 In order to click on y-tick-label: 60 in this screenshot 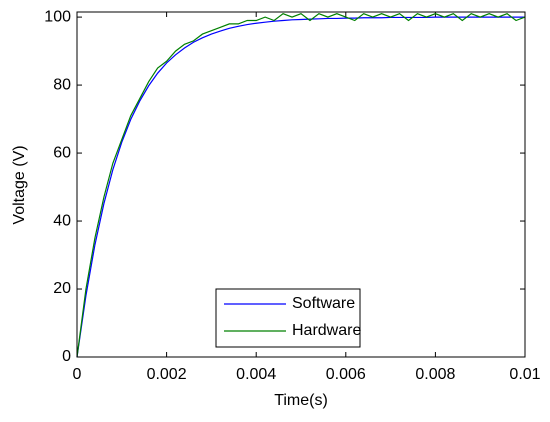, I will do `click(62, 152)`.